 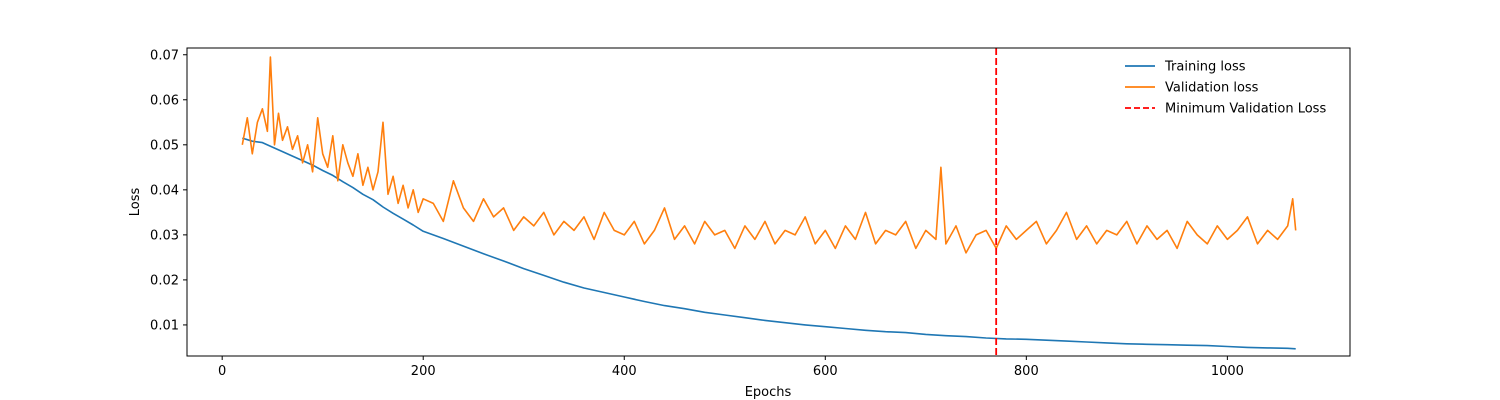 What do you see at coordinates (1212, 88) in the screenshot?
I see `legend-entry-label: Validation loss` at bounding box center [1212, 88].